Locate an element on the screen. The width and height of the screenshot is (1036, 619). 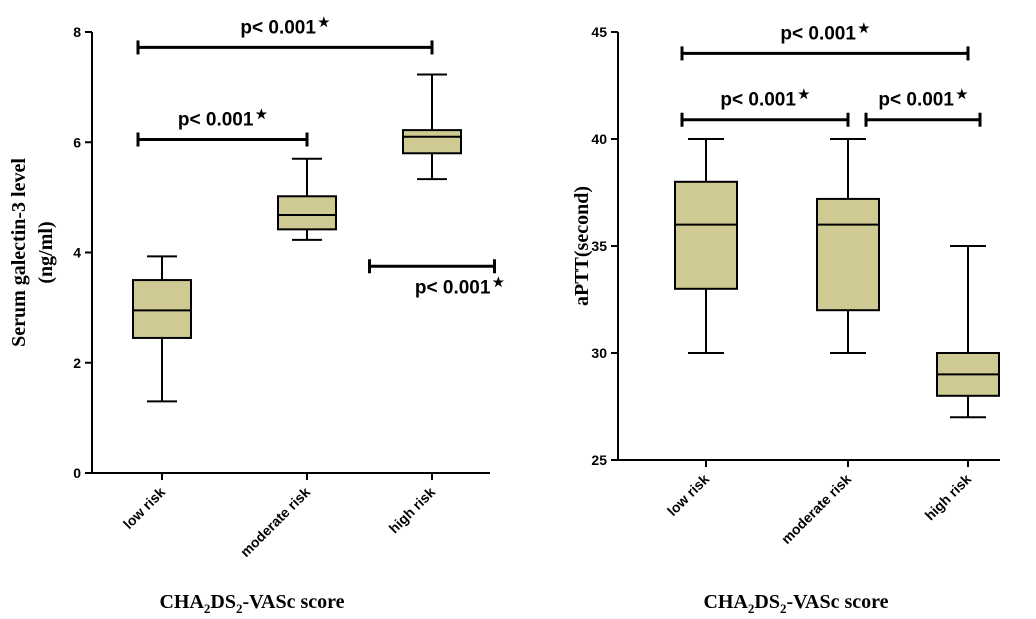
y-tick-label: 0 is located at coordinates (77, 473).